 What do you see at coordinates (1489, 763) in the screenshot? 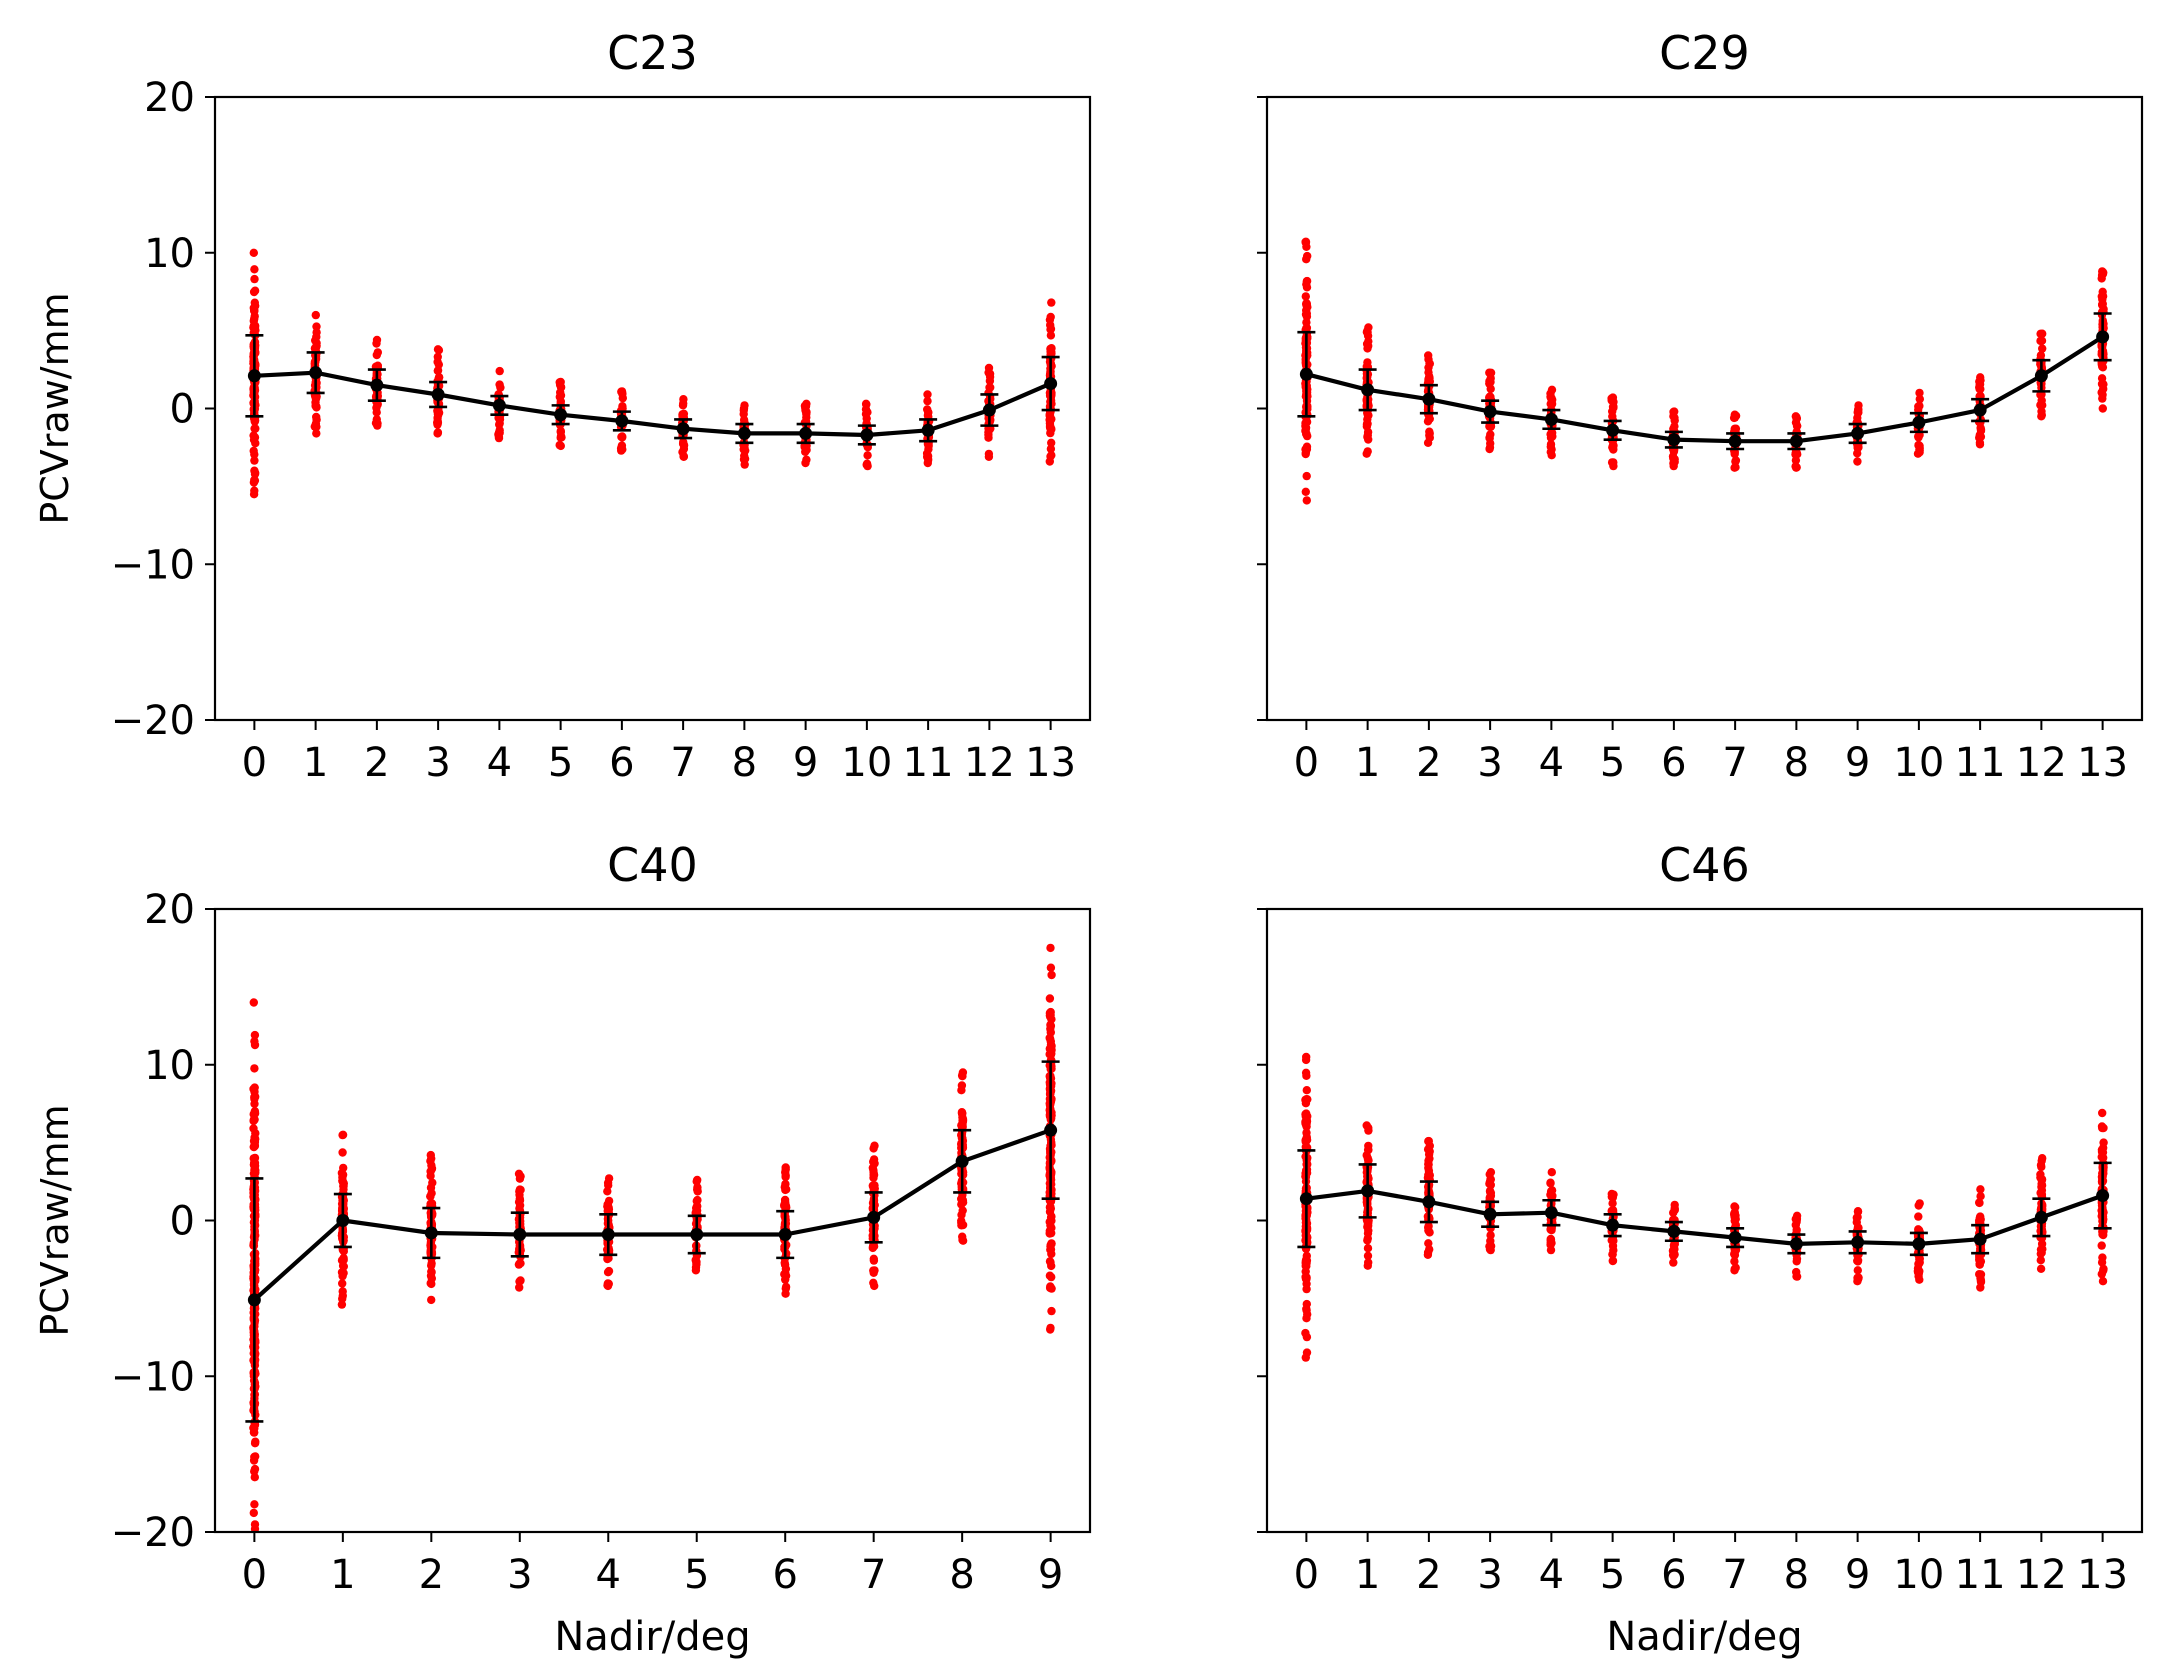
I see `x-tick-label: 3` at bounding box center [1489, 763].